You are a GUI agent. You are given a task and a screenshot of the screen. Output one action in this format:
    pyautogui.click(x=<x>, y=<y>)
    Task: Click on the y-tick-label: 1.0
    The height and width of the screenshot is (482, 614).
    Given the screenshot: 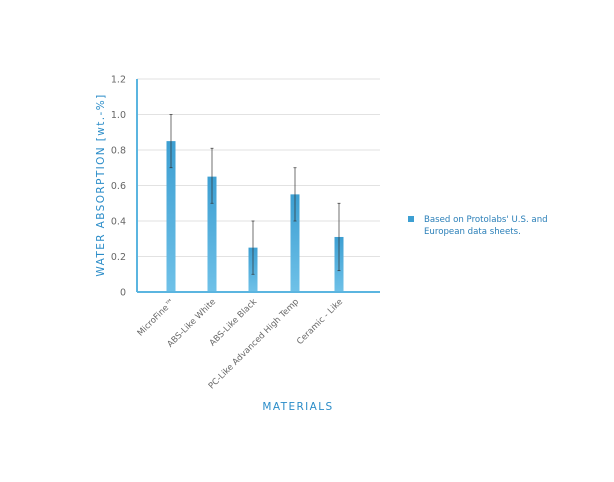 What is the action you would take?
    pyautogui.click(x=118, y=115)
    